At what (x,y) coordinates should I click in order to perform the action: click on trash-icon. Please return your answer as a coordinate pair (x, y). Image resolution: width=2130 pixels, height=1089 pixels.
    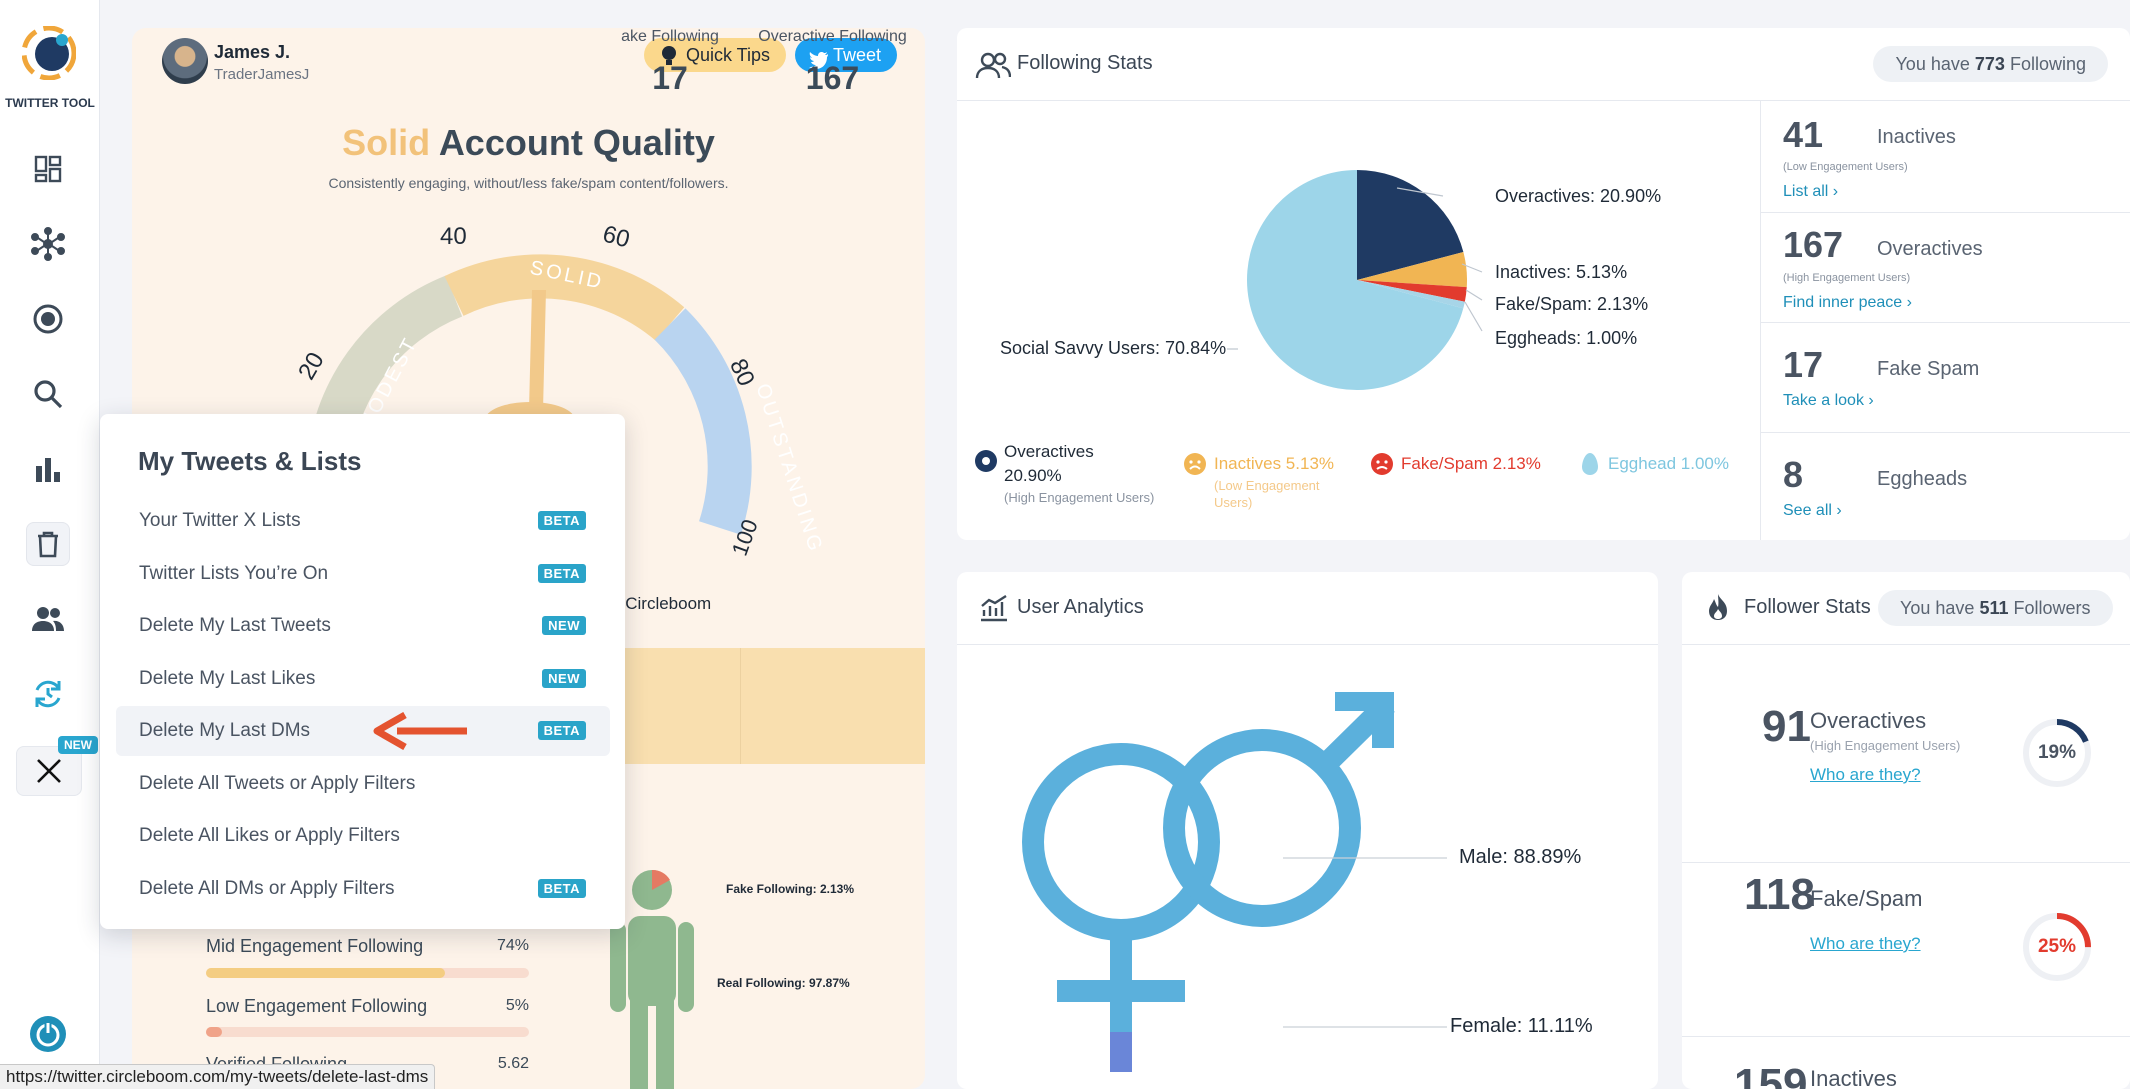
    Looking at the image, I should click on (48, 544).